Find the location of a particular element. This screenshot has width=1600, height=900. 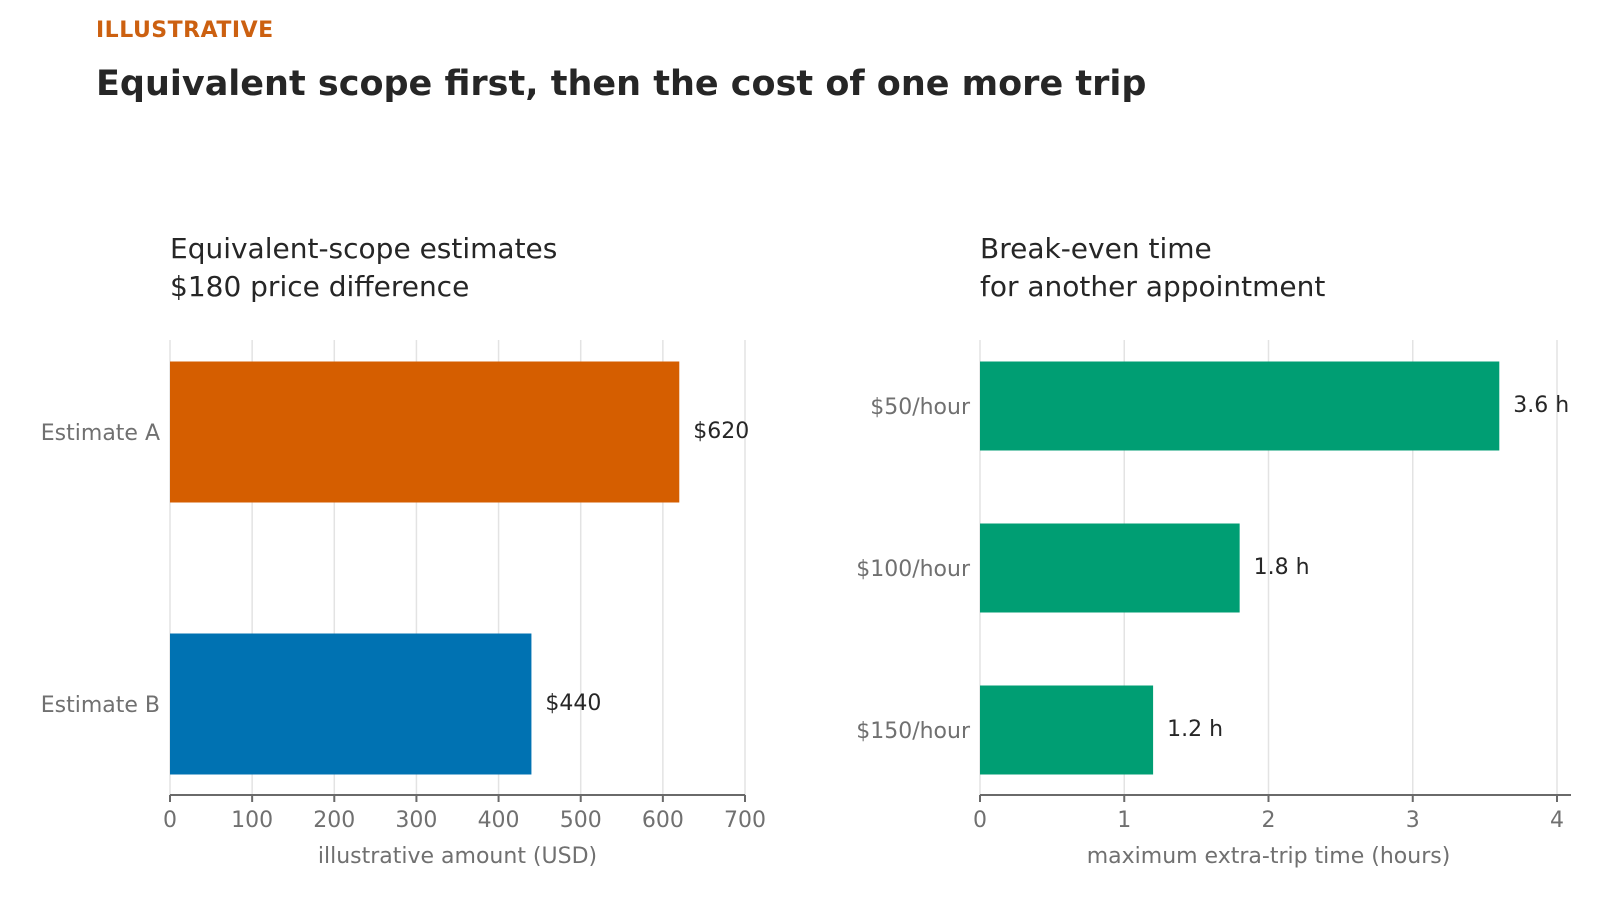

data-label: $620 is located at coordinates (721, 431).